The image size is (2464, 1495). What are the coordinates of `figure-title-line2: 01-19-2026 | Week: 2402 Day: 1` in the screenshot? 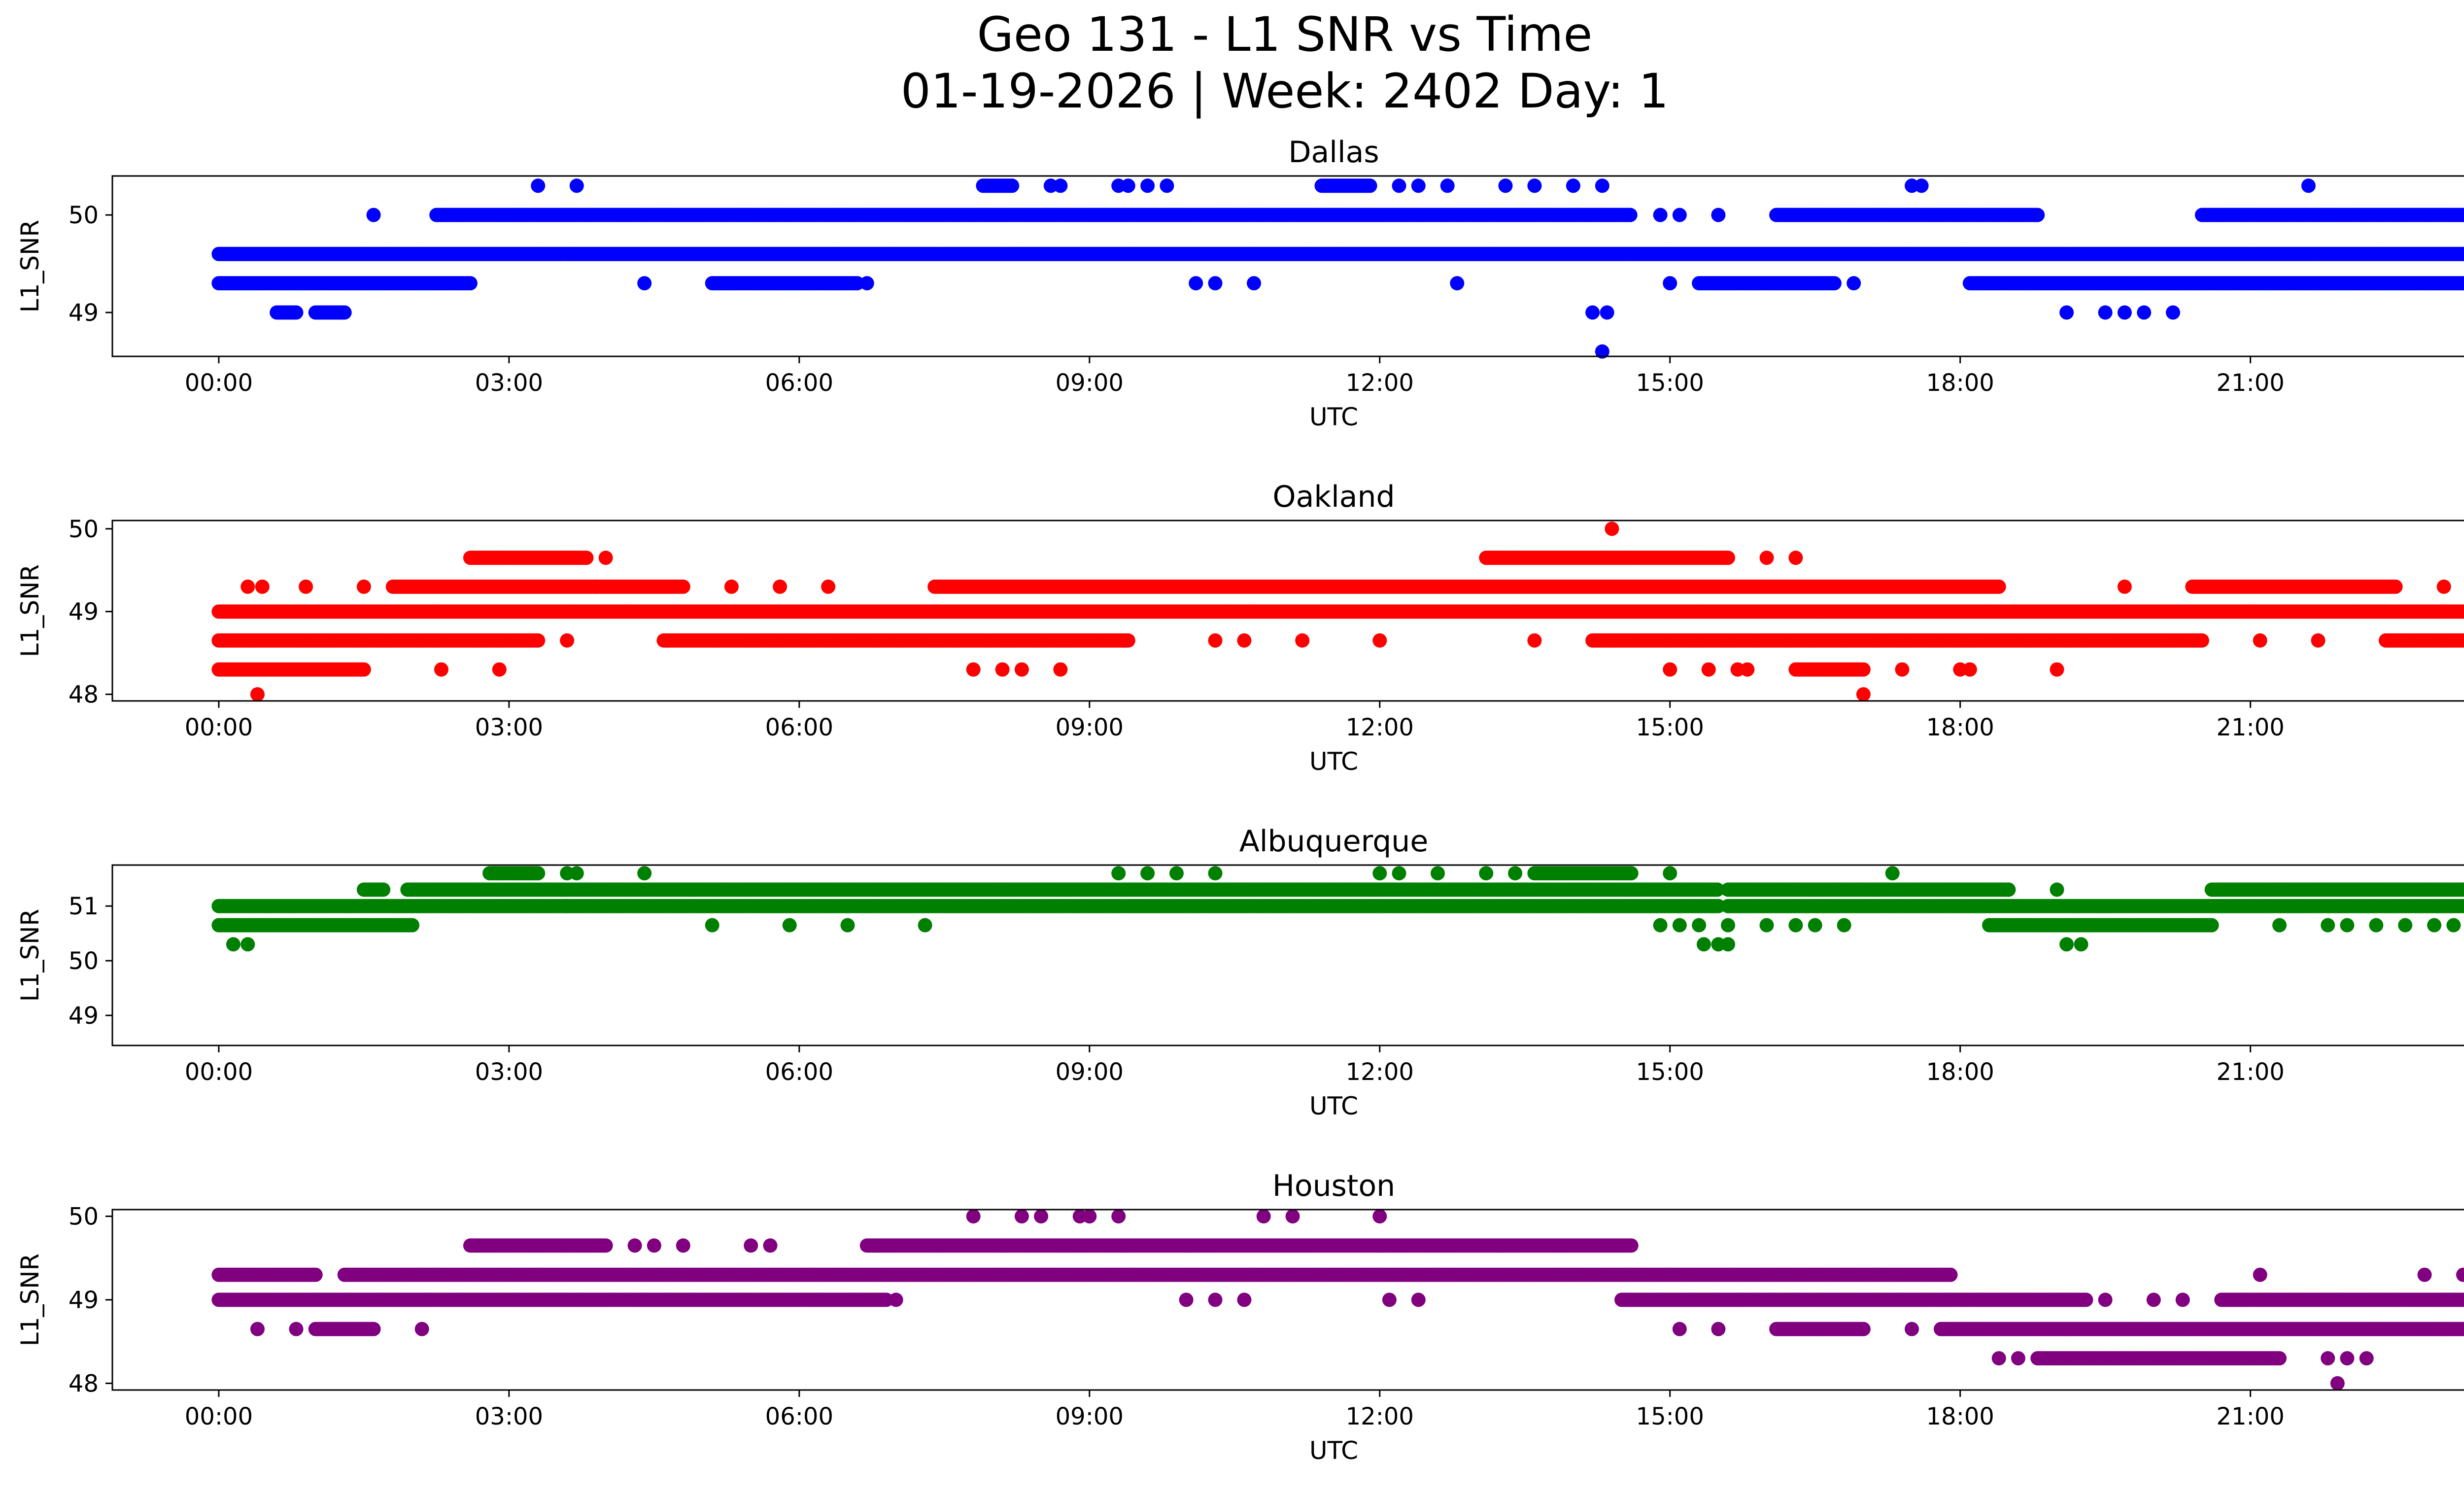 It's located at (1285, 91).